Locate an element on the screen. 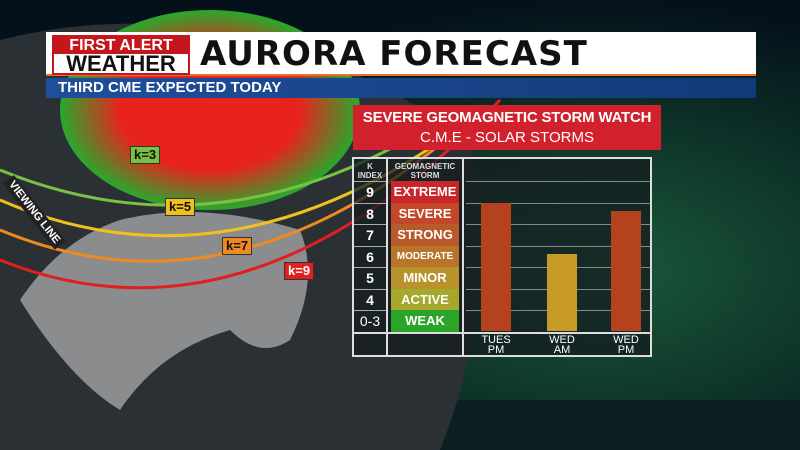 The height and width of the screenshot is (450, 800). k7-label: k=7 is located at coordinates (237, 246).